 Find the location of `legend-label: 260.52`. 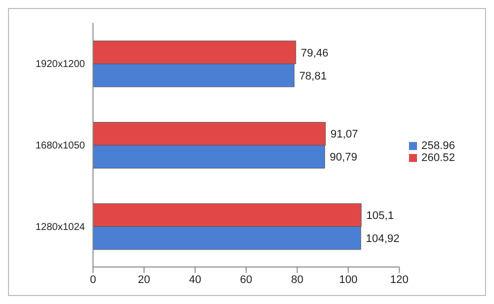

legend-label: 260.52 is located at coordinates (438, 158).